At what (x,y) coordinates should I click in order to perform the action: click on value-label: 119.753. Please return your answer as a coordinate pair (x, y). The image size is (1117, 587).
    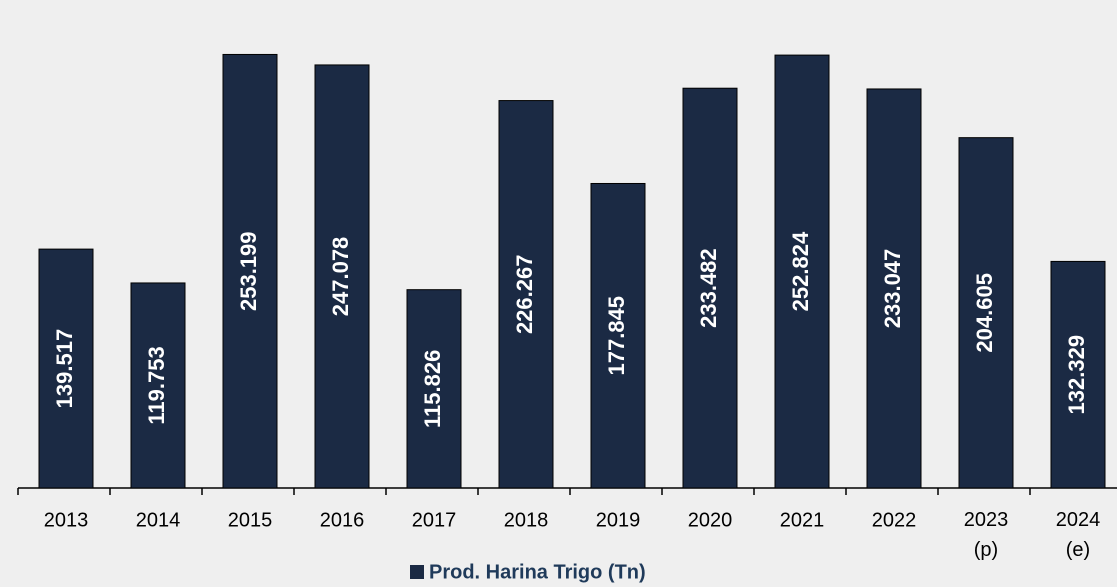
    Looking at the image, I should click on (156, 385).